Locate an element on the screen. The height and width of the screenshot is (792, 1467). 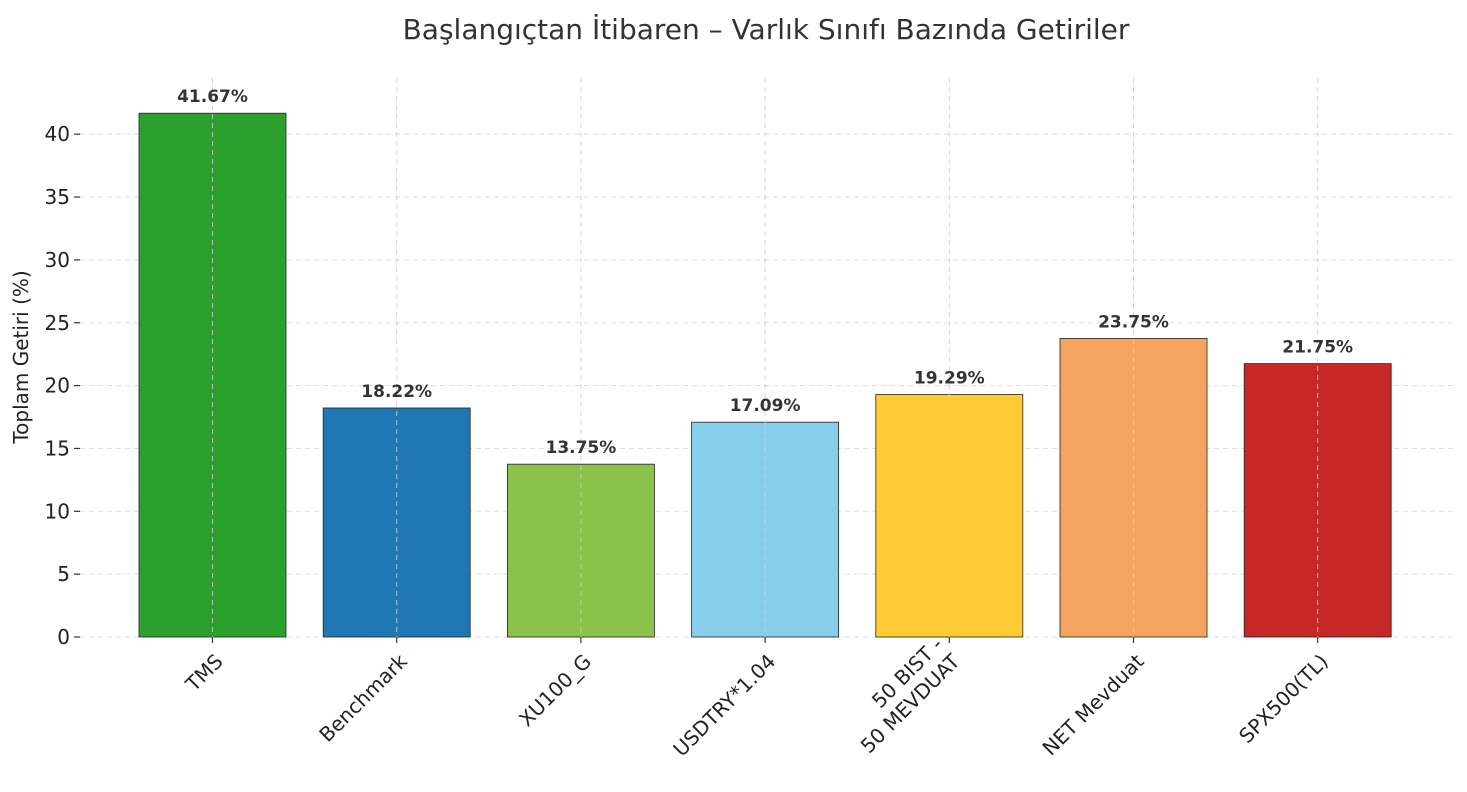
x-tick-label: USDTRY*1.04 is located at coordinates (724, 705).